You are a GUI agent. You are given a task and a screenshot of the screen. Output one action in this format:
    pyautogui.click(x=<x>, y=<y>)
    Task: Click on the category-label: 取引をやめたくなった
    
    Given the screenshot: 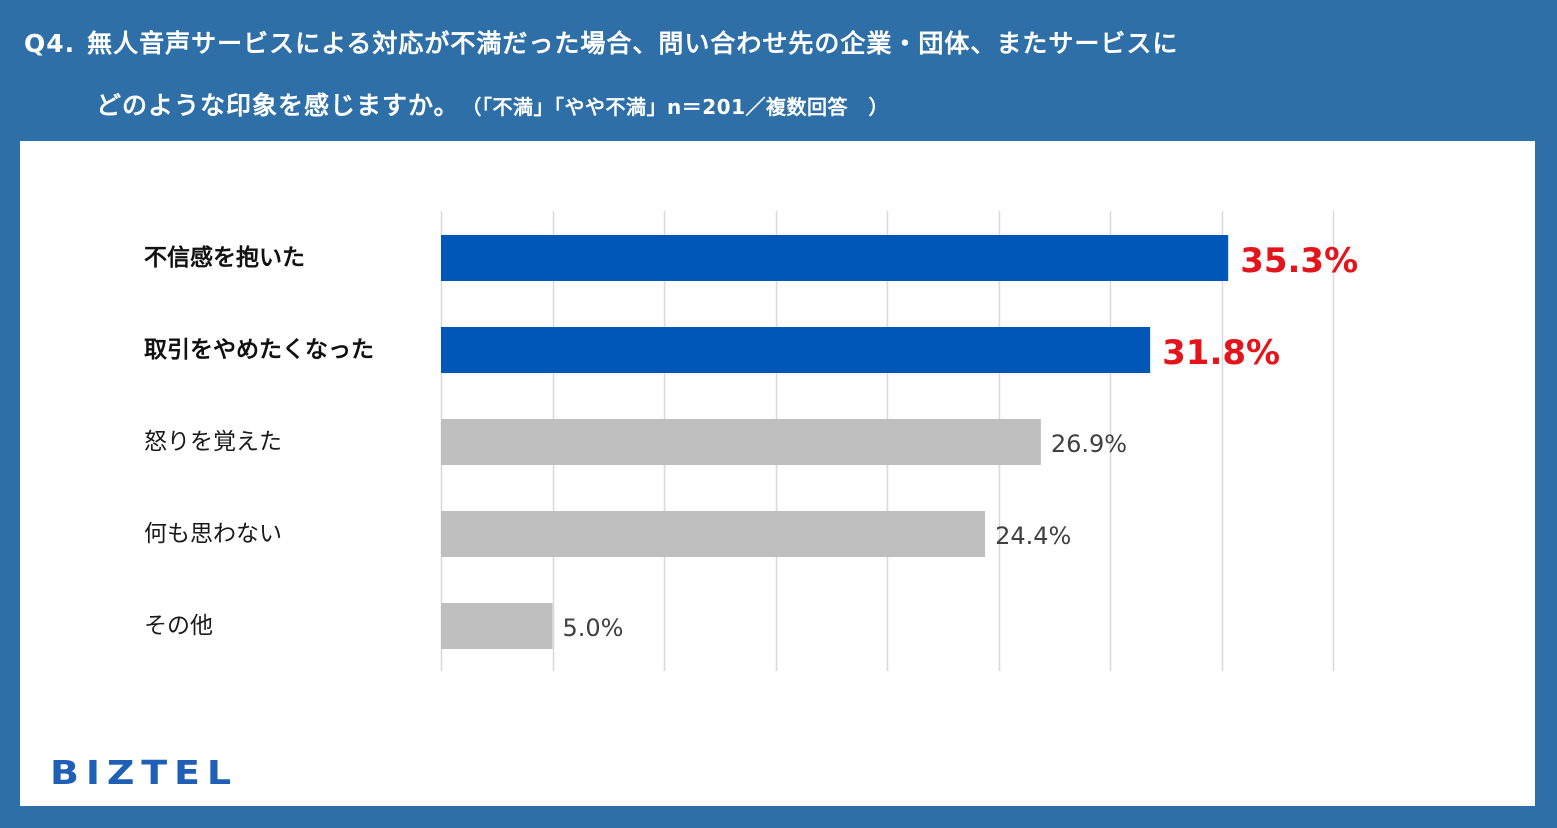 What is the action you would take?
    pyautogui.click(x=259, y=350)
    